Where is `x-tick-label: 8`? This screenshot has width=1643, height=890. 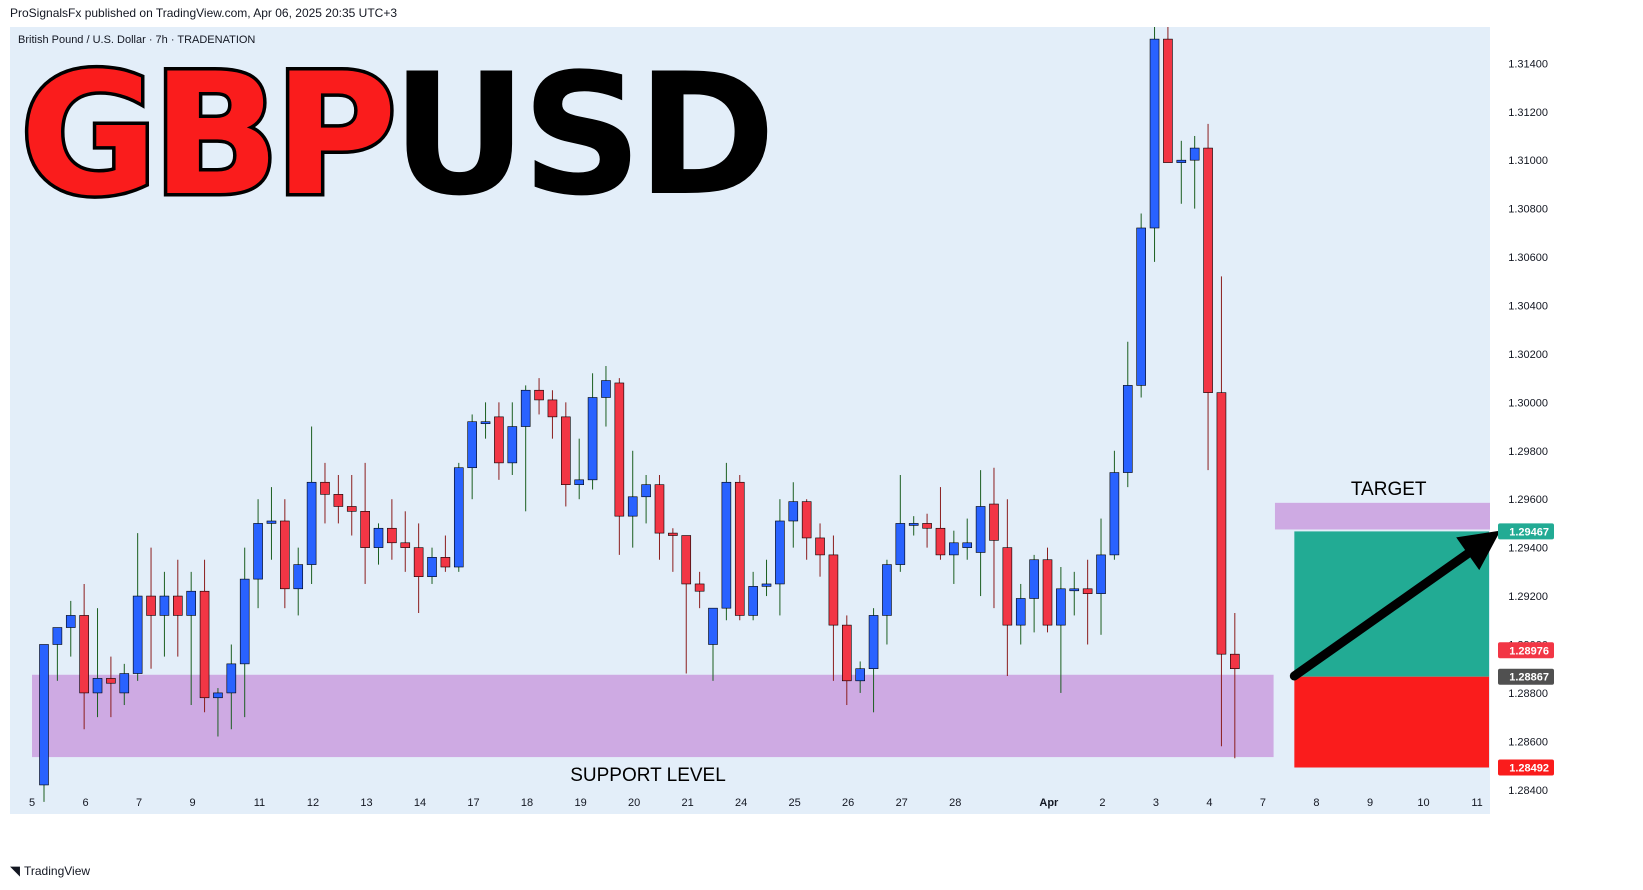 x-tick-label: 8 is located at coordinates (1316, 803).